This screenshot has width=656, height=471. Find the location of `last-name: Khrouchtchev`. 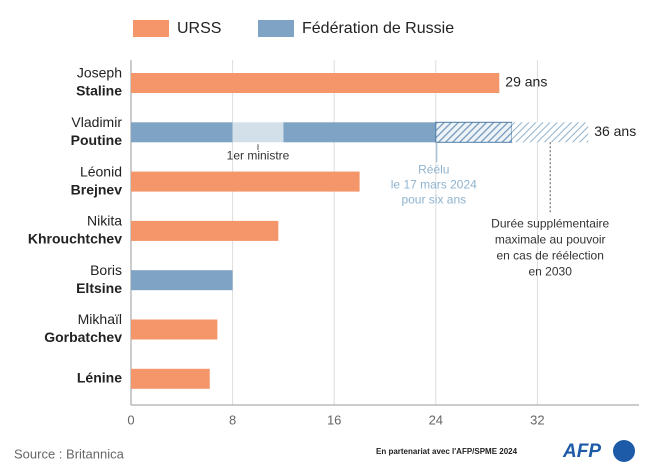

last-name: Khrouchtchev is located at coordinates (75, 239).